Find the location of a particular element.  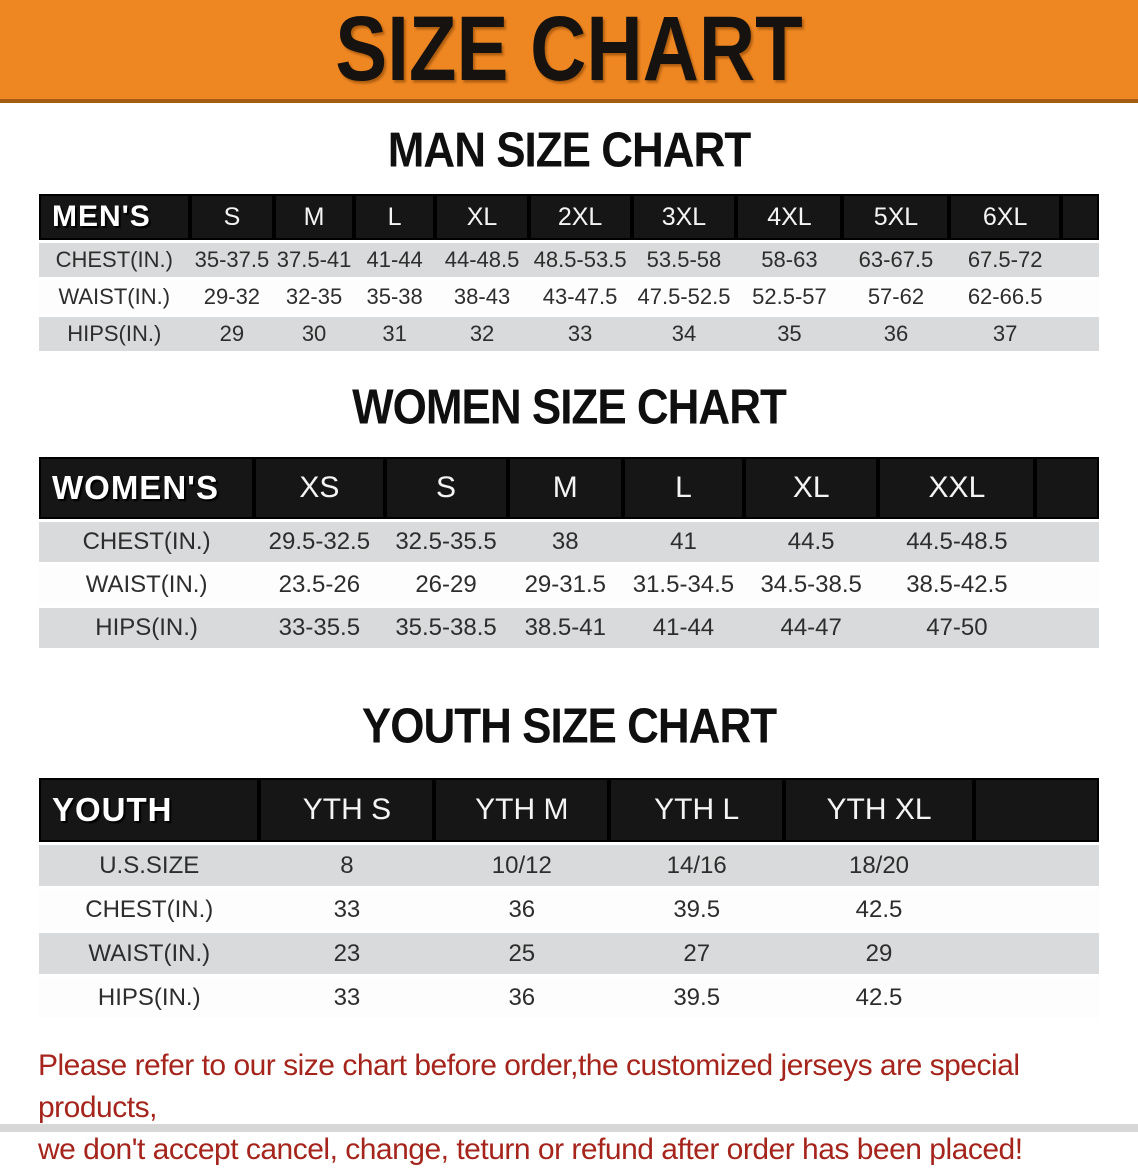

size-value-cell: 26-29 is located at coordinates (446, 585).